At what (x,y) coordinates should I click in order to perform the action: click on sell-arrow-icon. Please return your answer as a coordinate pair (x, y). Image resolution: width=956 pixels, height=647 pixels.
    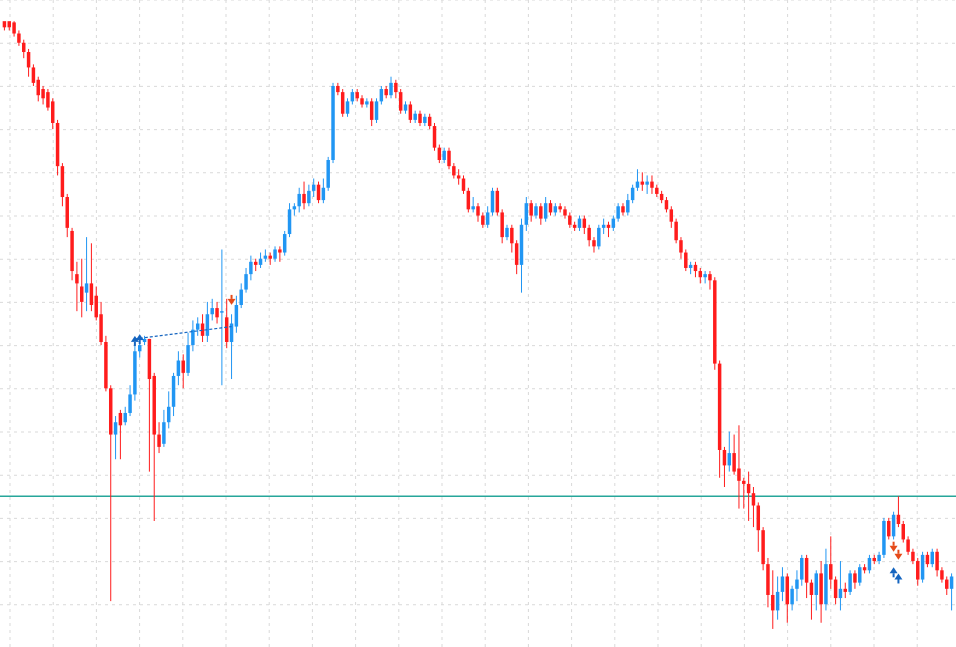
    Looking at the image, I should click on (231, 301).